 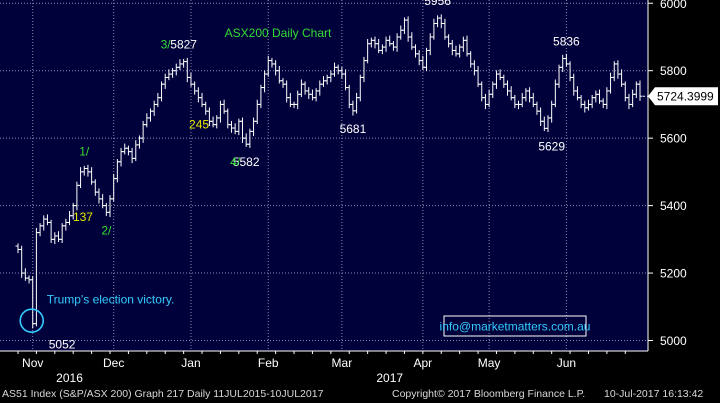 I want to click on annotation-label: 5681, so click(x=353, y=129).